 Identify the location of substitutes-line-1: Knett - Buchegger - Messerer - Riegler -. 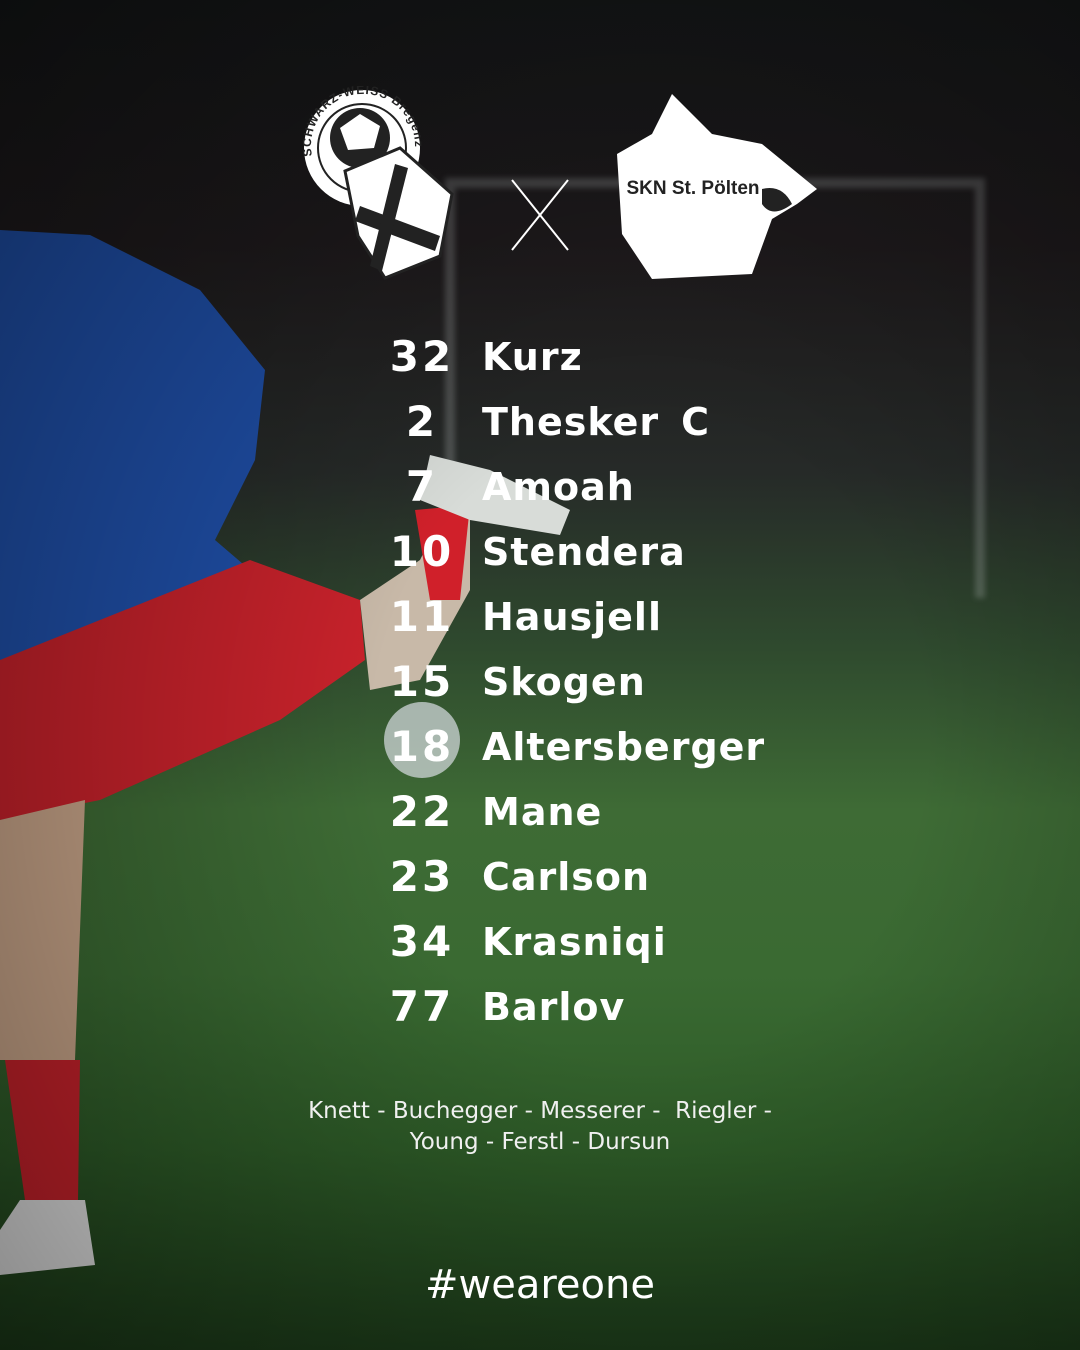
(540, 1111).